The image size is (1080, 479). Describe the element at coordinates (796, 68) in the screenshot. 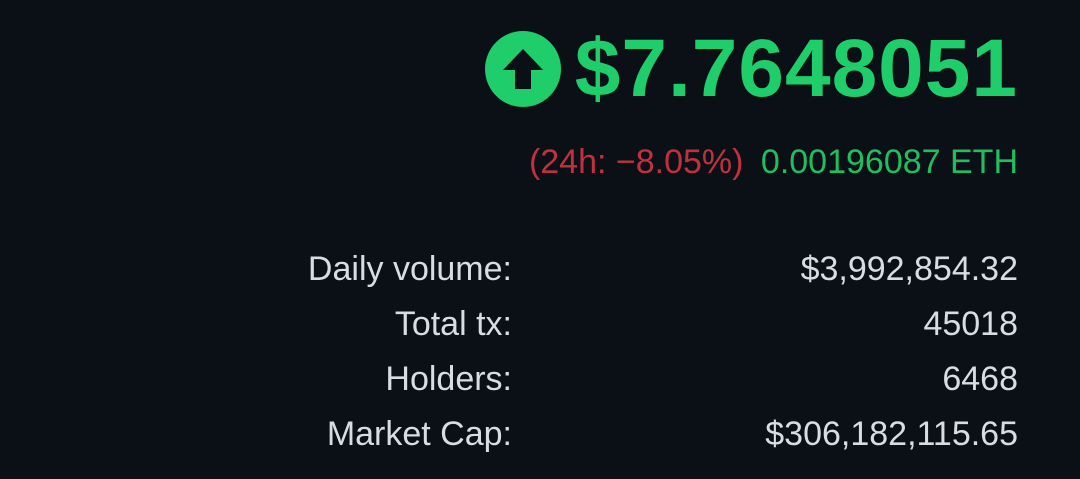

I see `token-price: $7.7648051` at that location.